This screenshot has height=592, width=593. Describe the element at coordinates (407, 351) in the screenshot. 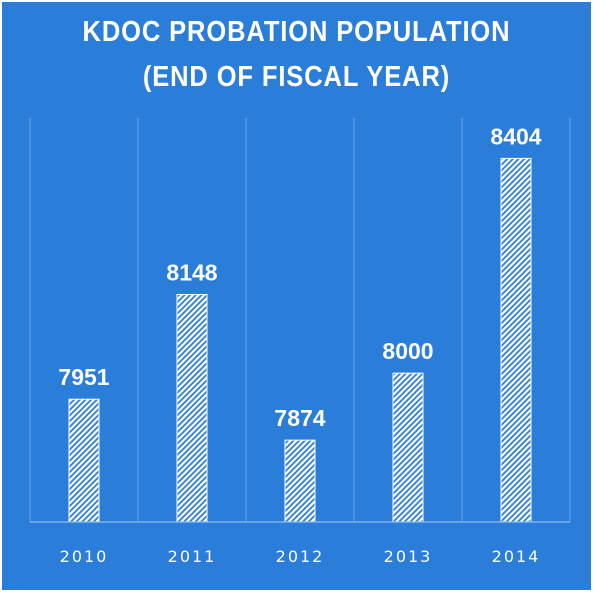

I see `data-label-2013: 8000` at that location.